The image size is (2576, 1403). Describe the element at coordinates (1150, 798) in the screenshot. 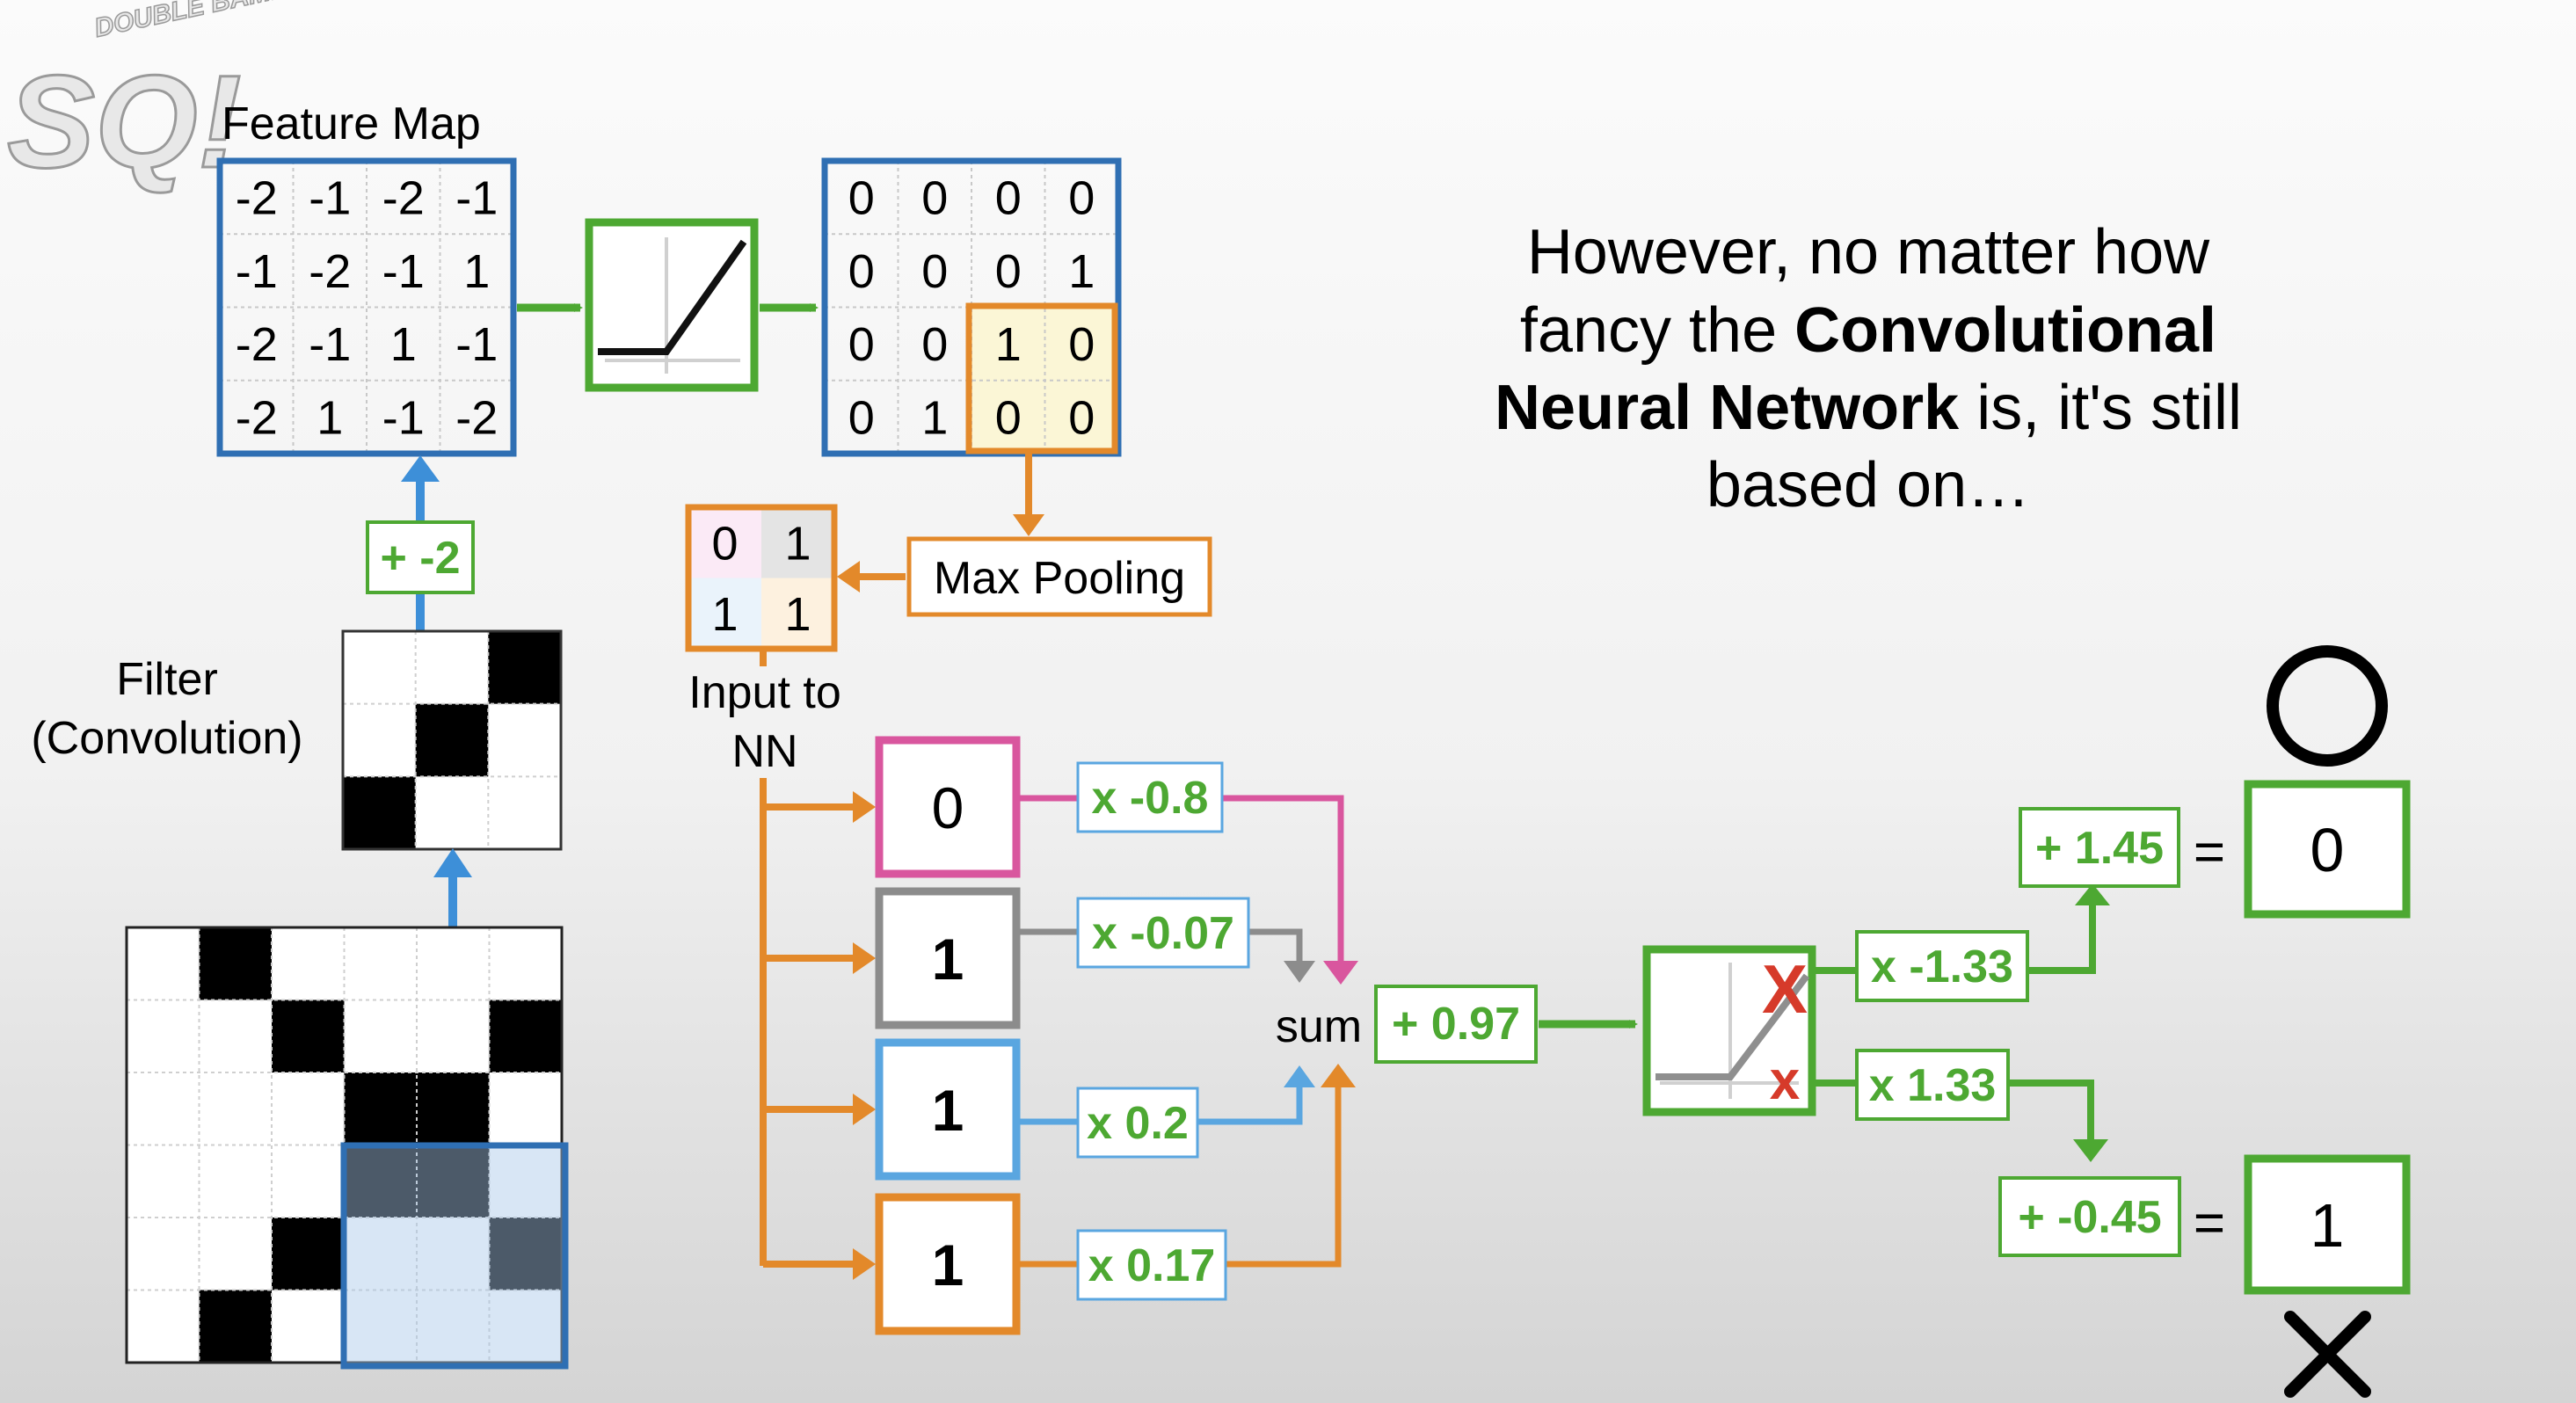

I see `input-weight-label: x -0.8` at that location.